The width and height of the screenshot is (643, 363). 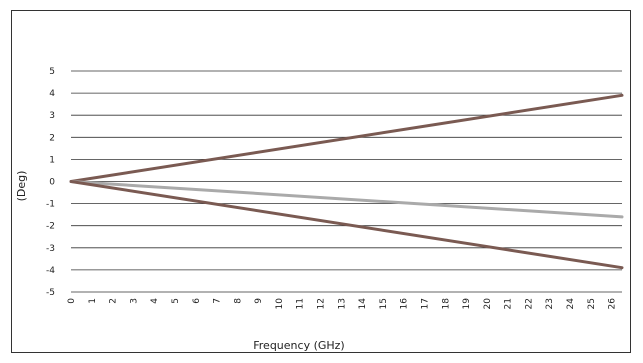 I want to click on y-tick-label: 3, so click(x=52, y=116).